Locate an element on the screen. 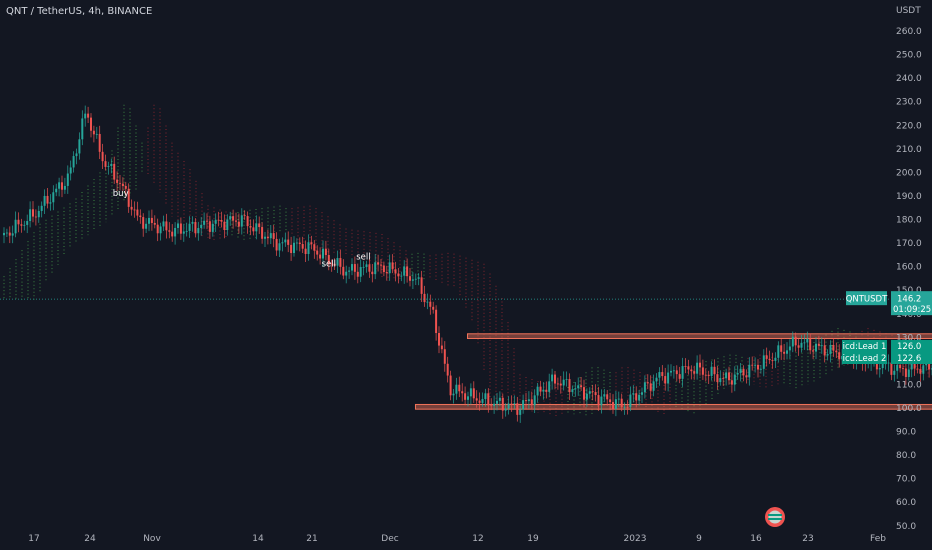 This screenshot has width=932, height=550. lead-value: 126.0 is located at coordinates (909, 347).